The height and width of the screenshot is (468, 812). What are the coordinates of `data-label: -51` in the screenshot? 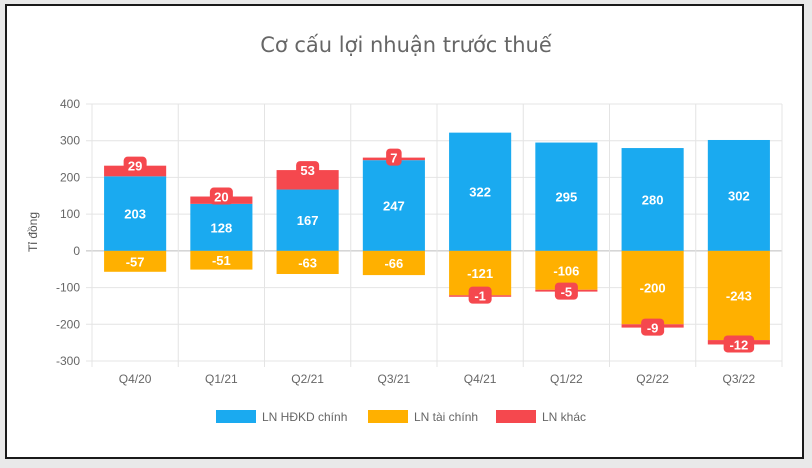 It's located at (221, 260).